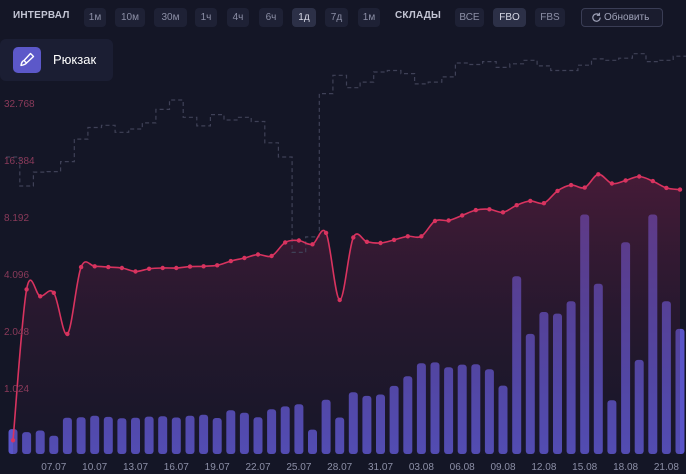 Image resolution: width=686 pixels, height=474 pixels. I want to click on interval-30m-button: 30м, so click(170, 17).